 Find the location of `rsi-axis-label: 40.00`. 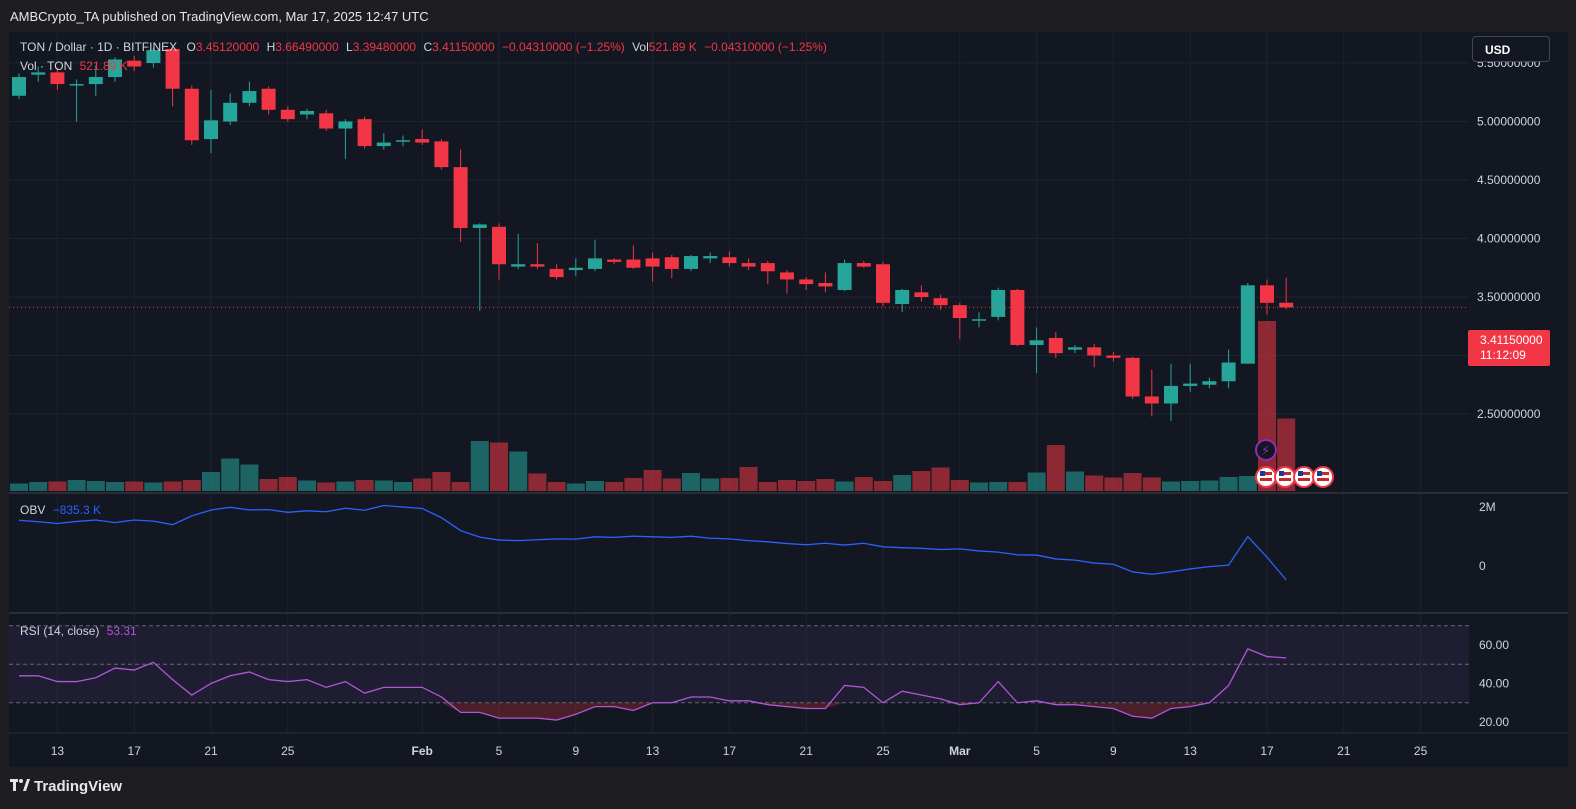

rsi-axis-label: 40.00 is located at coordinates (1494, 684).